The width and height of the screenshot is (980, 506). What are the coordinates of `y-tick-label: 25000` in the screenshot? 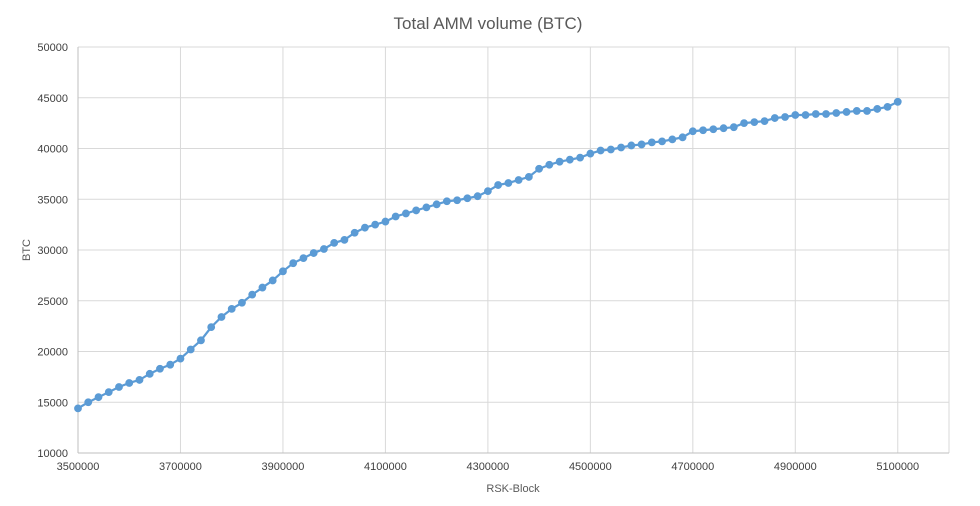 It's located at (52, 302).